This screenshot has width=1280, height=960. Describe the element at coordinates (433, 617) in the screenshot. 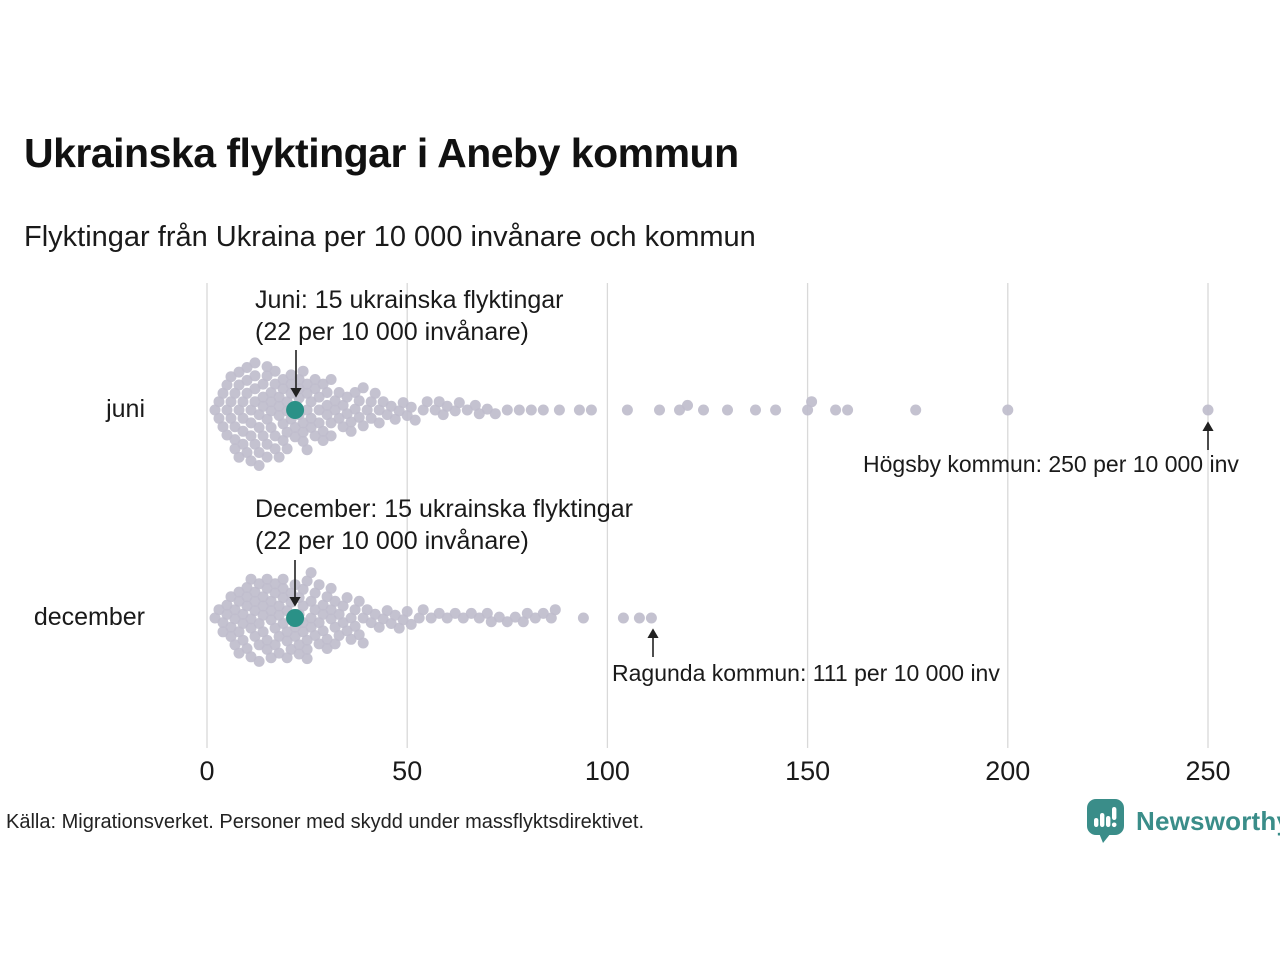

I see `beeswarm-row-december` at that location.